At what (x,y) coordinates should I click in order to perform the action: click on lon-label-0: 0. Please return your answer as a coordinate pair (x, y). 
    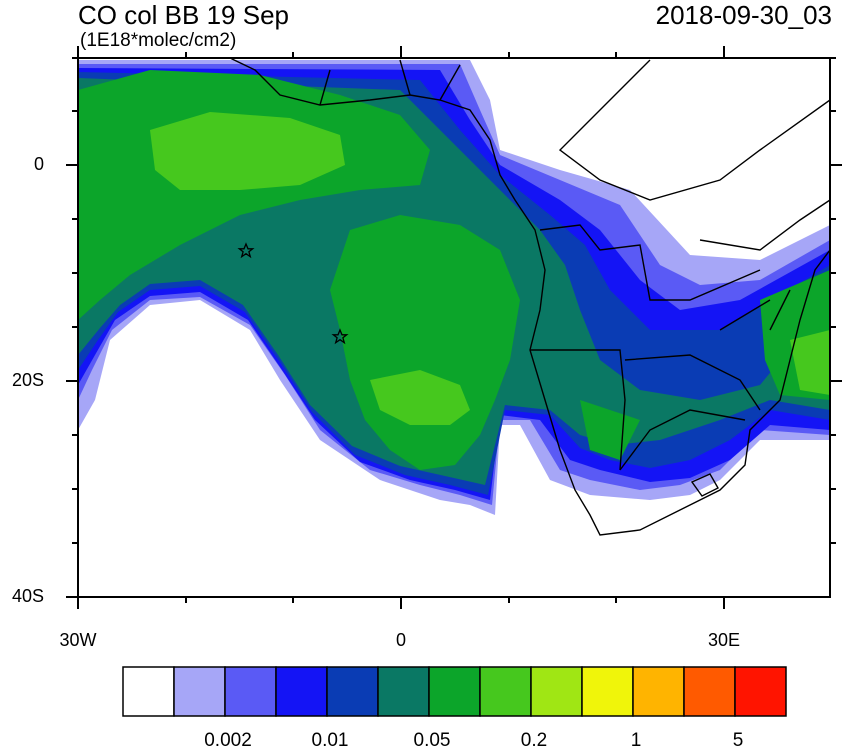
    Looking at the image, I should click on (400, 640).